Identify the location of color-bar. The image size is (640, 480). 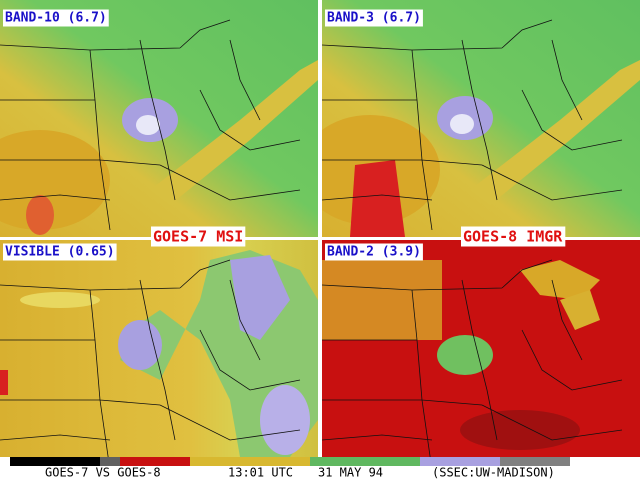
(290, 461).